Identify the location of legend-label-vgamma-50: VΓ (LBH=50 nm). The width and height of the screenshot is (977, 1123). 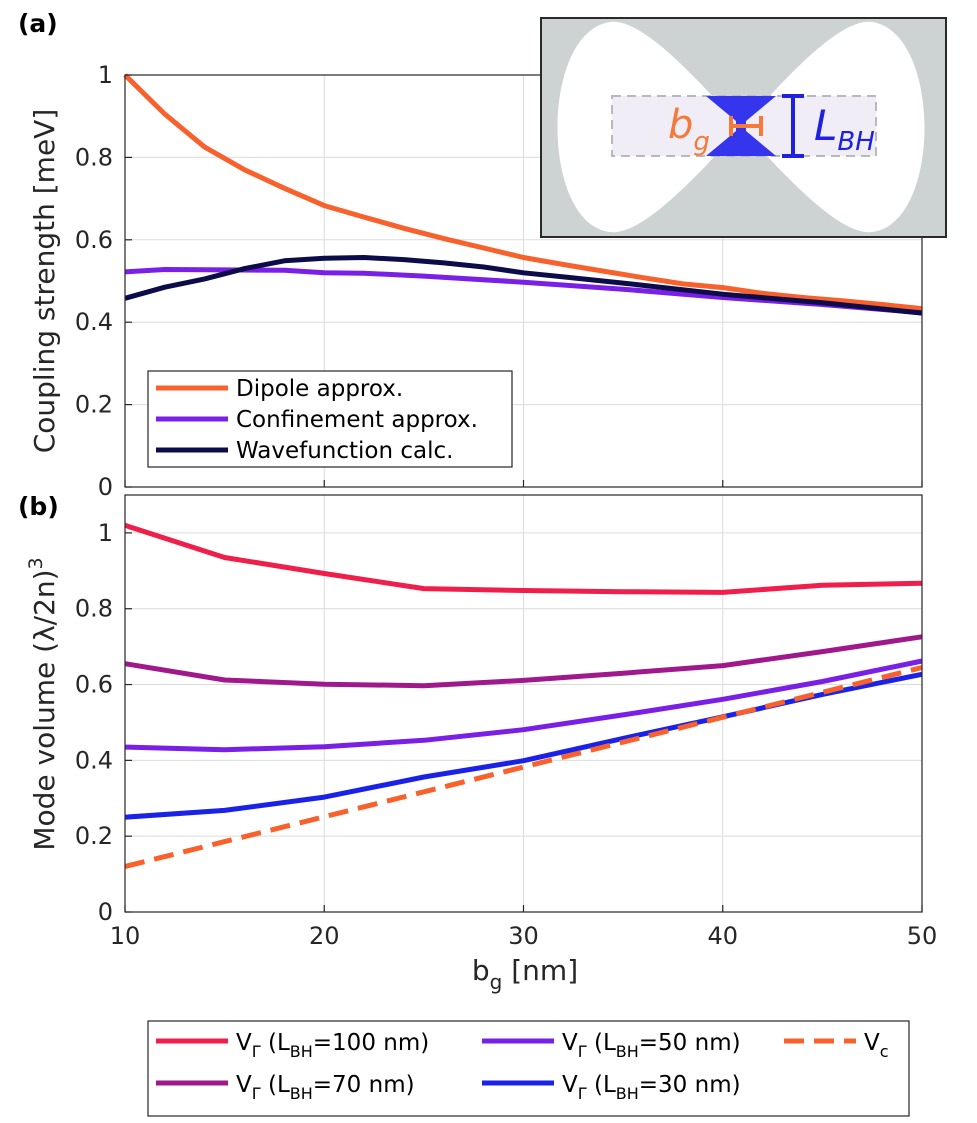
(651, 1045).